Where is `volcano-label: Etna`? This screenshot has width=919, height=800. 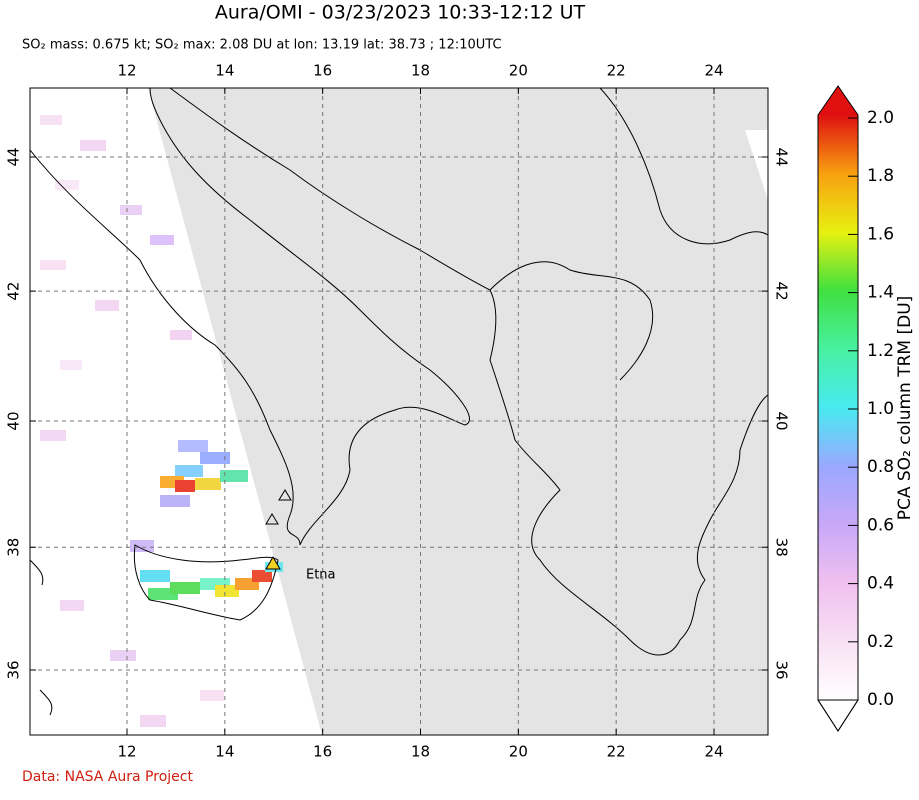
volcano-label: Etna is located at coordinates (321, 575).